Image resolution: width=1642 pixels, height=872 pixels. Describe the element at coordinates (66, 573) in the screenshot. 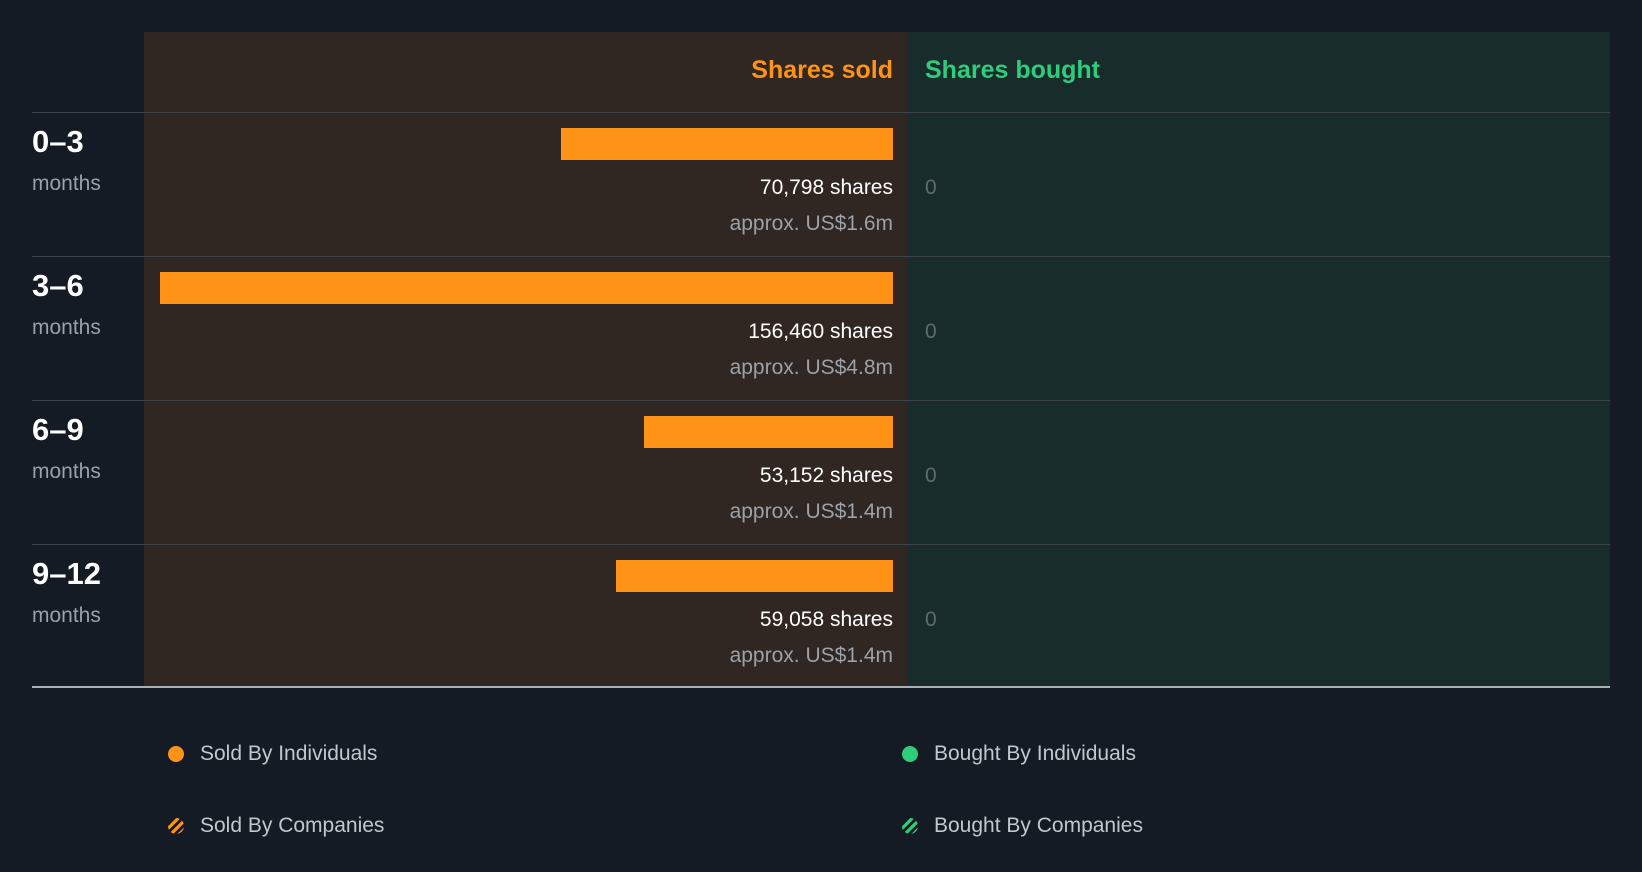

I see `period-label: 9–12` at that location.